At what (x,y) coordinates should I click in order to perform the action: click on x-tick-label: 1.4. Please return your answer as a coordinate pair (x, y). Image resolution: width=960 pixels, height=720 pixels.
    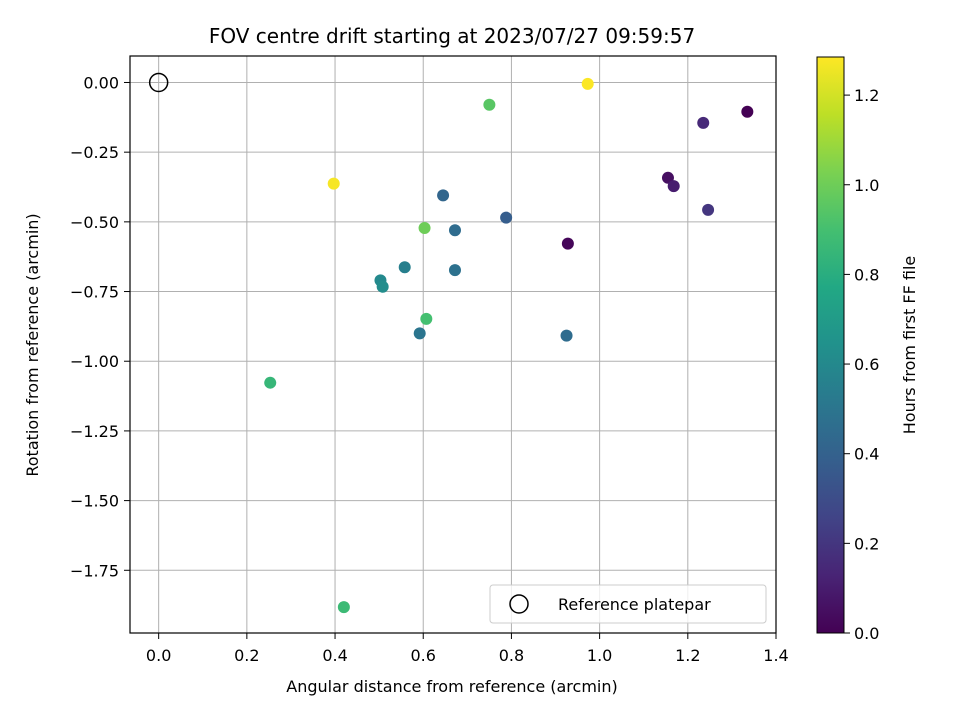
    Looking at the image, I should click on (775, 655).